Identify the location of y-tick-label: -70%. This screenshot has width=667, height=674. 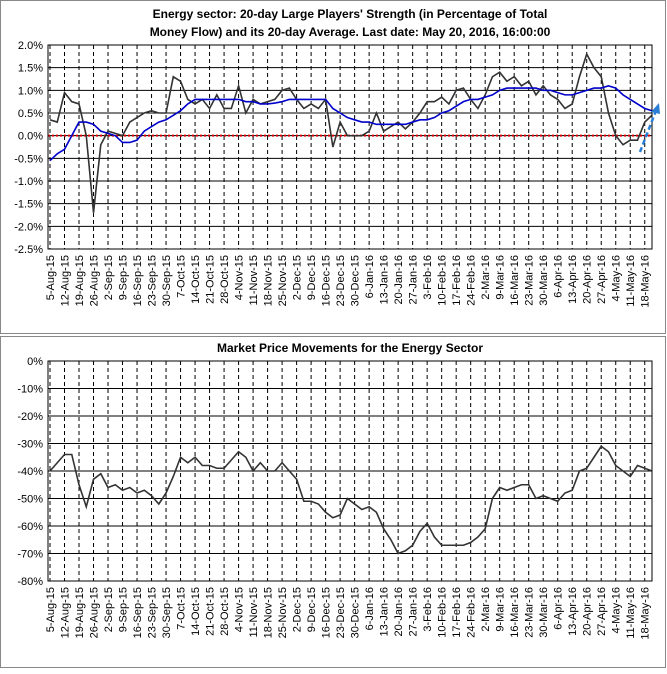
(30, 555).